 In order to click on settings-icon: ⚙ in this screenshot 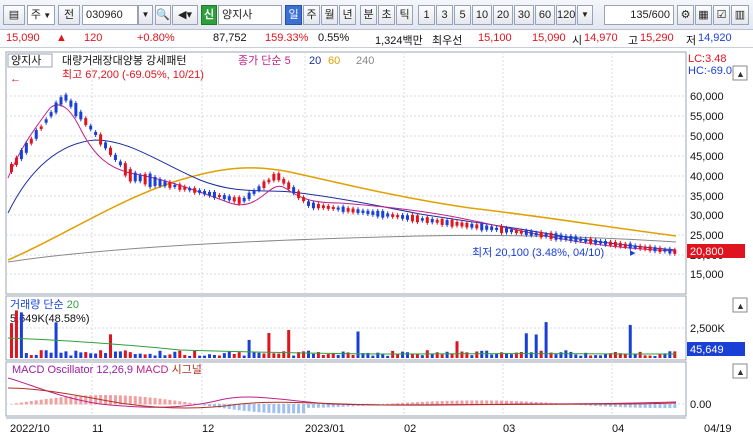, I will do `click(685, 15)`.